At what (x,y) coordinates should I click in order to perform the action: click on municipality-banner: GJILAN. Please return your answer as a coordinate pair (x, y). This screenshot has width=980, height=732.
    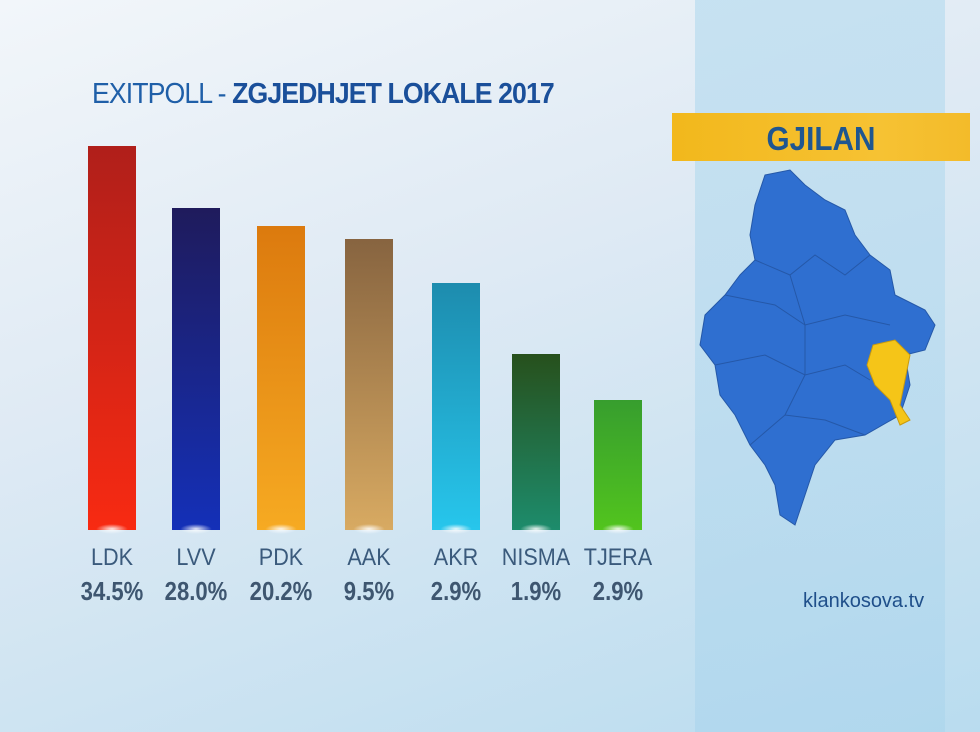
    Looking at the image, I should click on (821, 137).